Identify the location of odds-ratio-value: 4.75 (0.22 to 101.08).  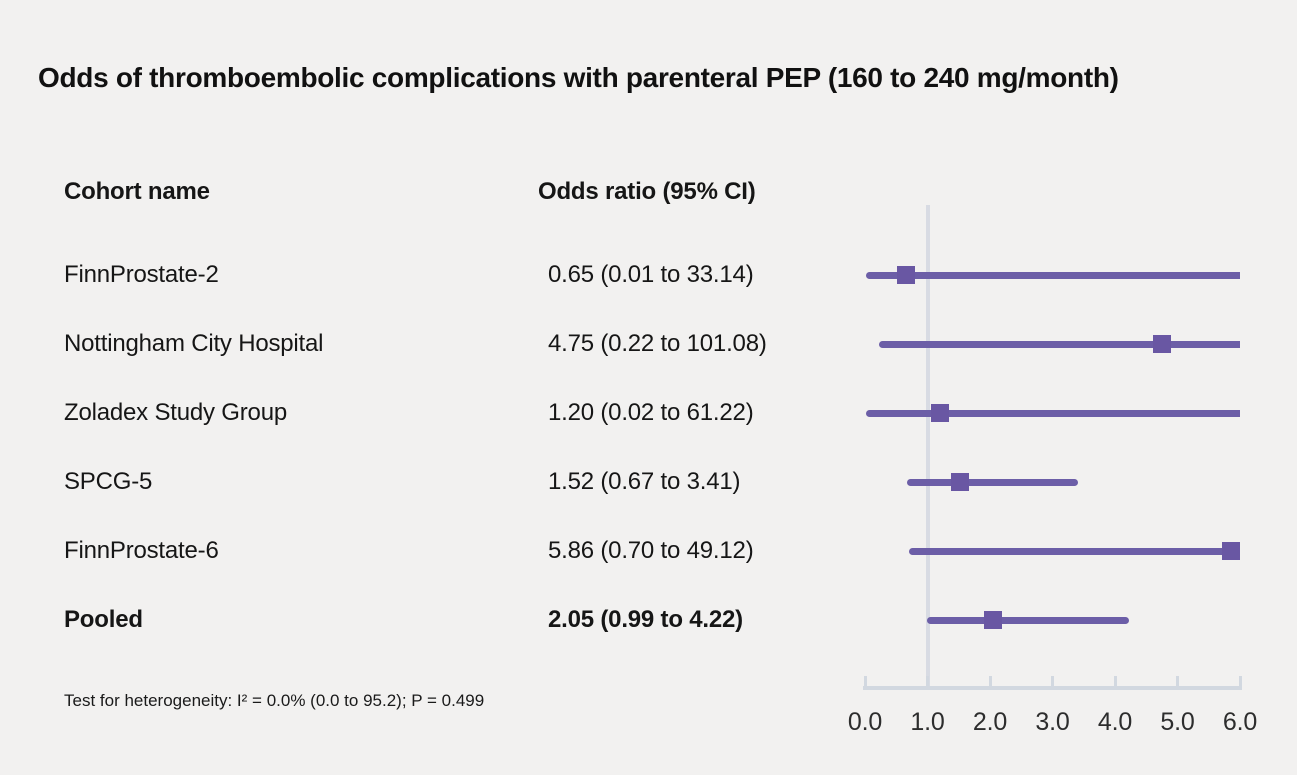
(657, 343).